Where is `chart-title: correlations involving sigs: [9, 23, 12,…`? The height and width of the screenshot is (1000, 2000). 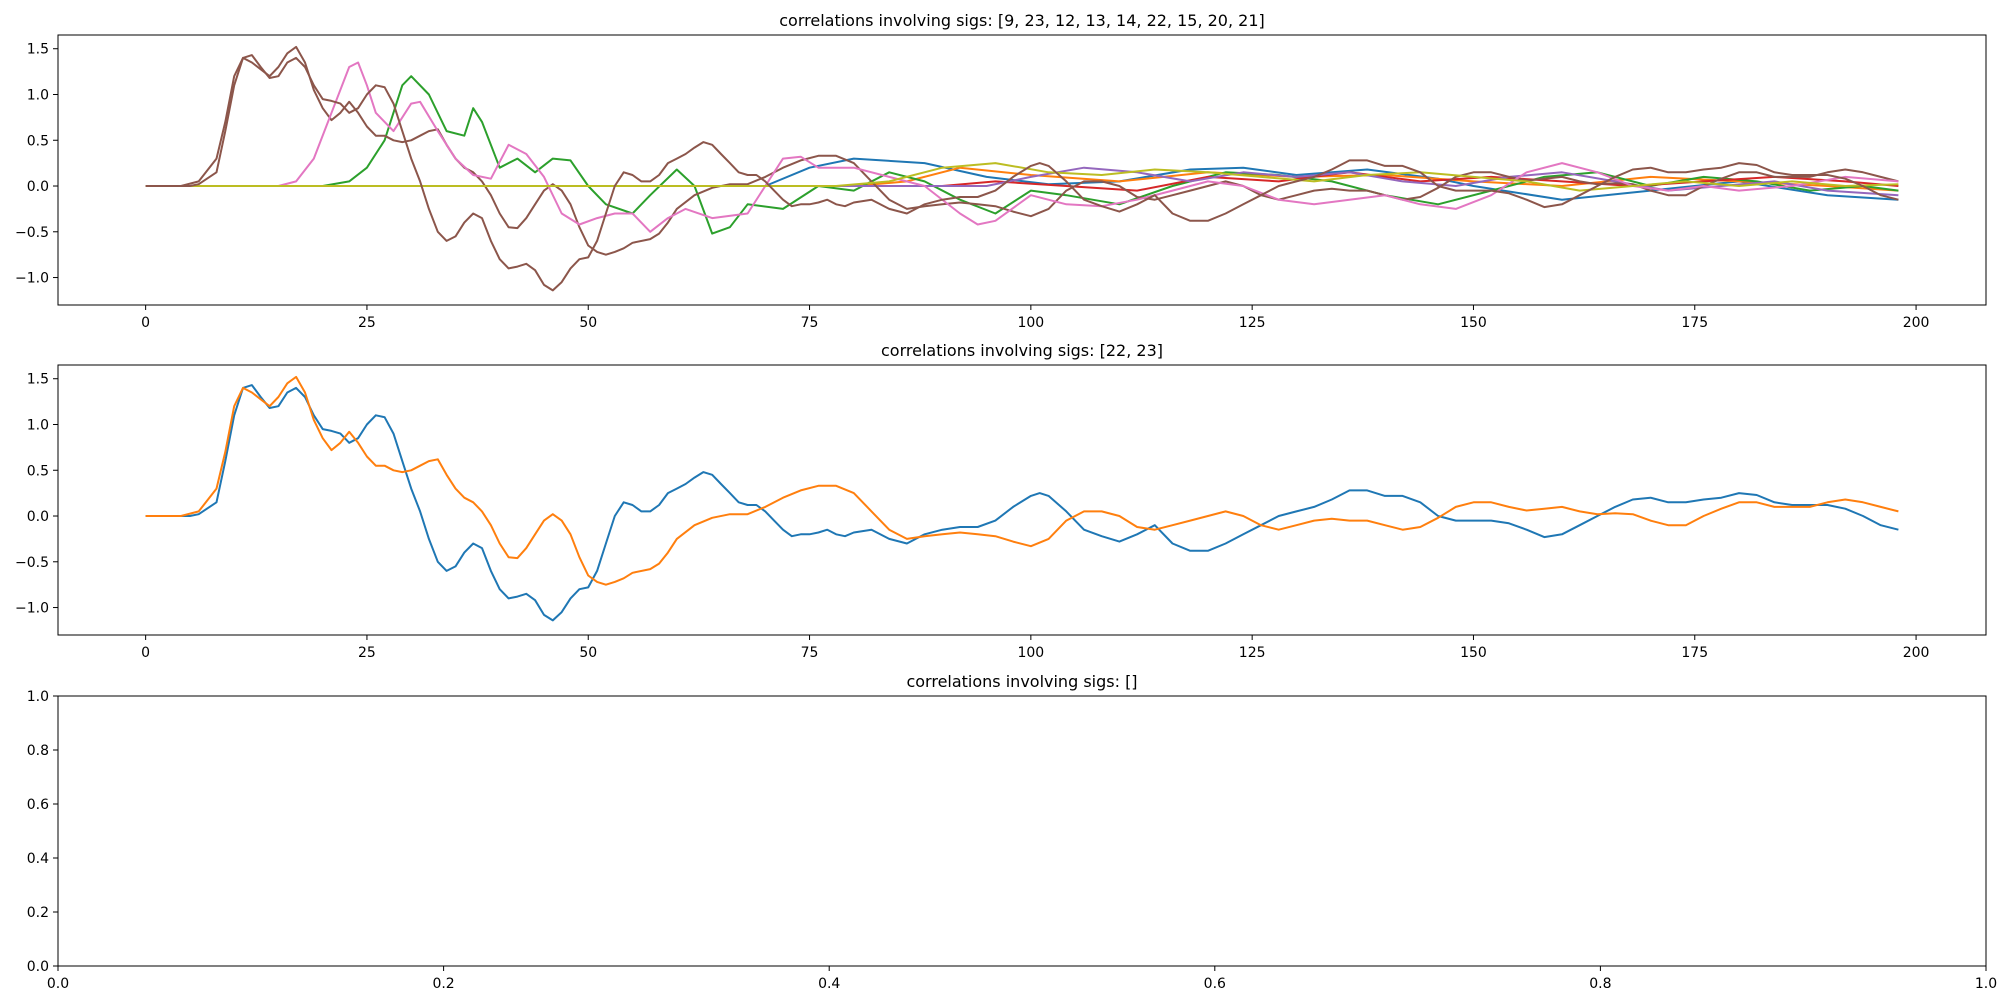 chart-title: correlations involving sigs: [9, 23, 12,… is located at coordinates (1022, 20).